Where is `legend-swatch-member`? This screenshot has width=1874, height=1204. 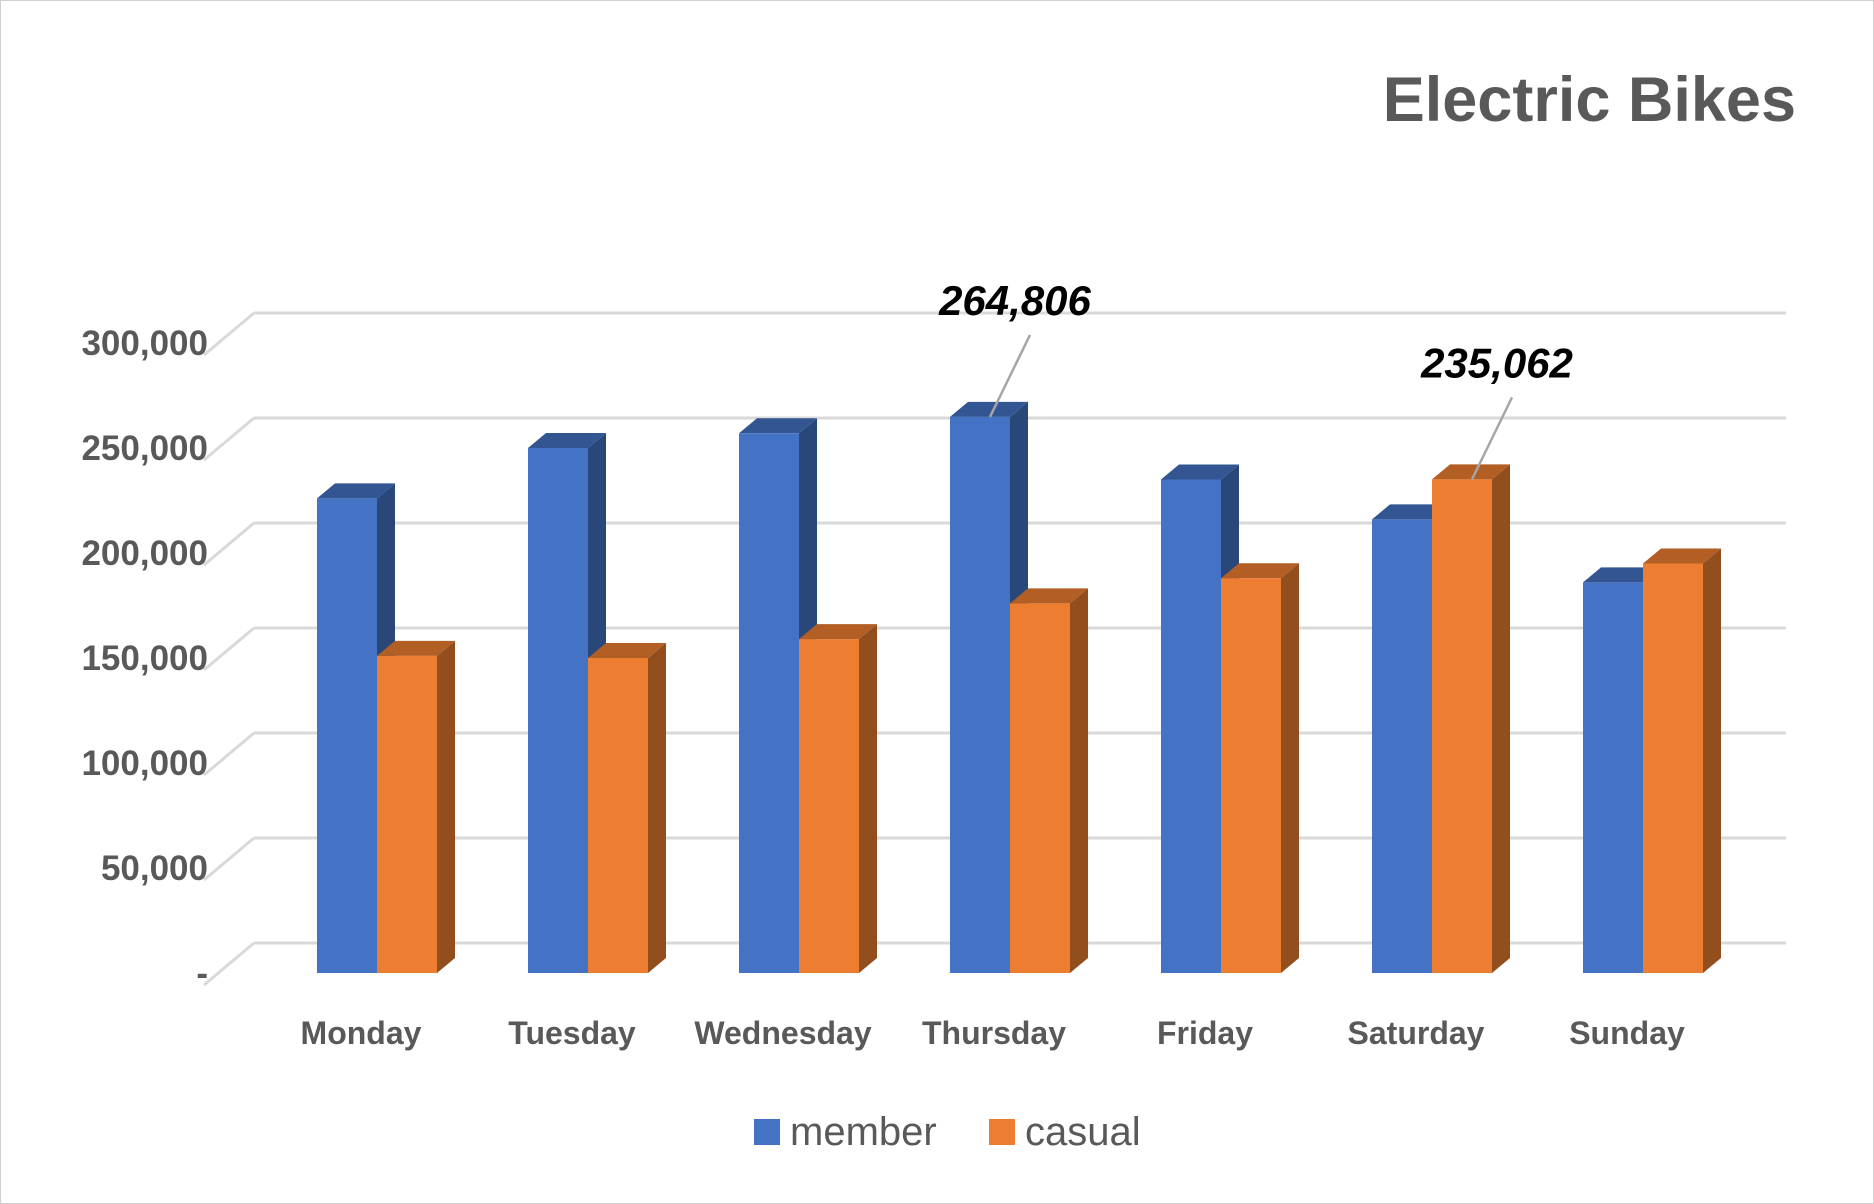 legend-swatch-member is located at coordinates (767, 1132).